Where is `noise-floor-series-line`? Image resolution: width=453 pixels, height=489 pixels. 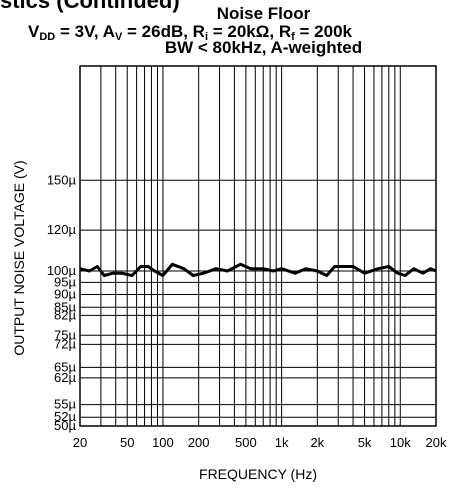
noise-floor-series-line is located at coordinates (258, 269).